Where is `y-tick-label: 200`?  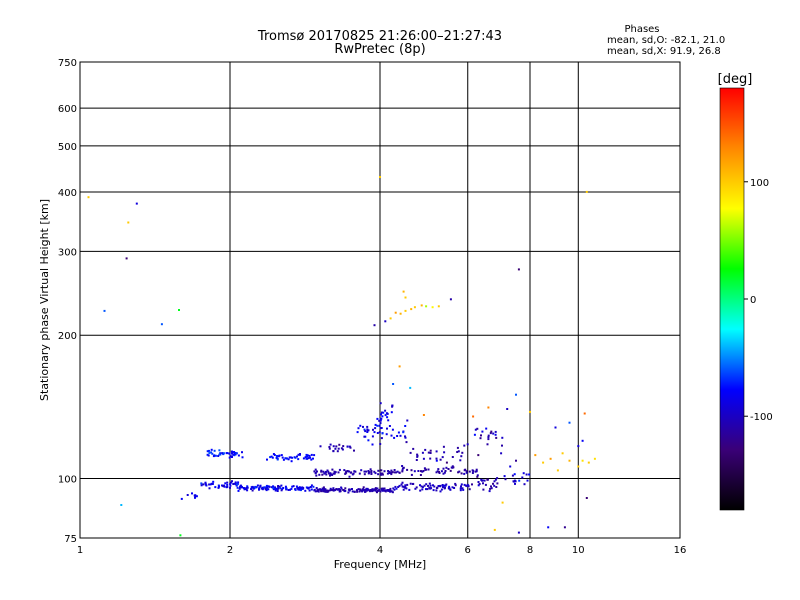 y-tick-label: 200 is located at coordinates (67, 336).